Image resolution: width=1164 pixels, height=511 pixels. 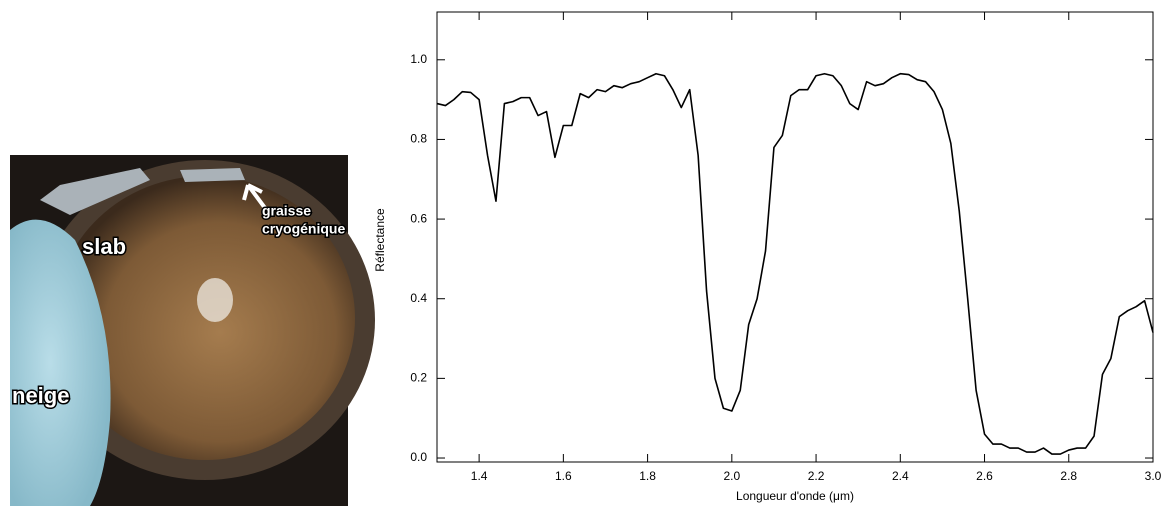 I want to click on x-tick-label: 2.0, so click(x=731, y=476).